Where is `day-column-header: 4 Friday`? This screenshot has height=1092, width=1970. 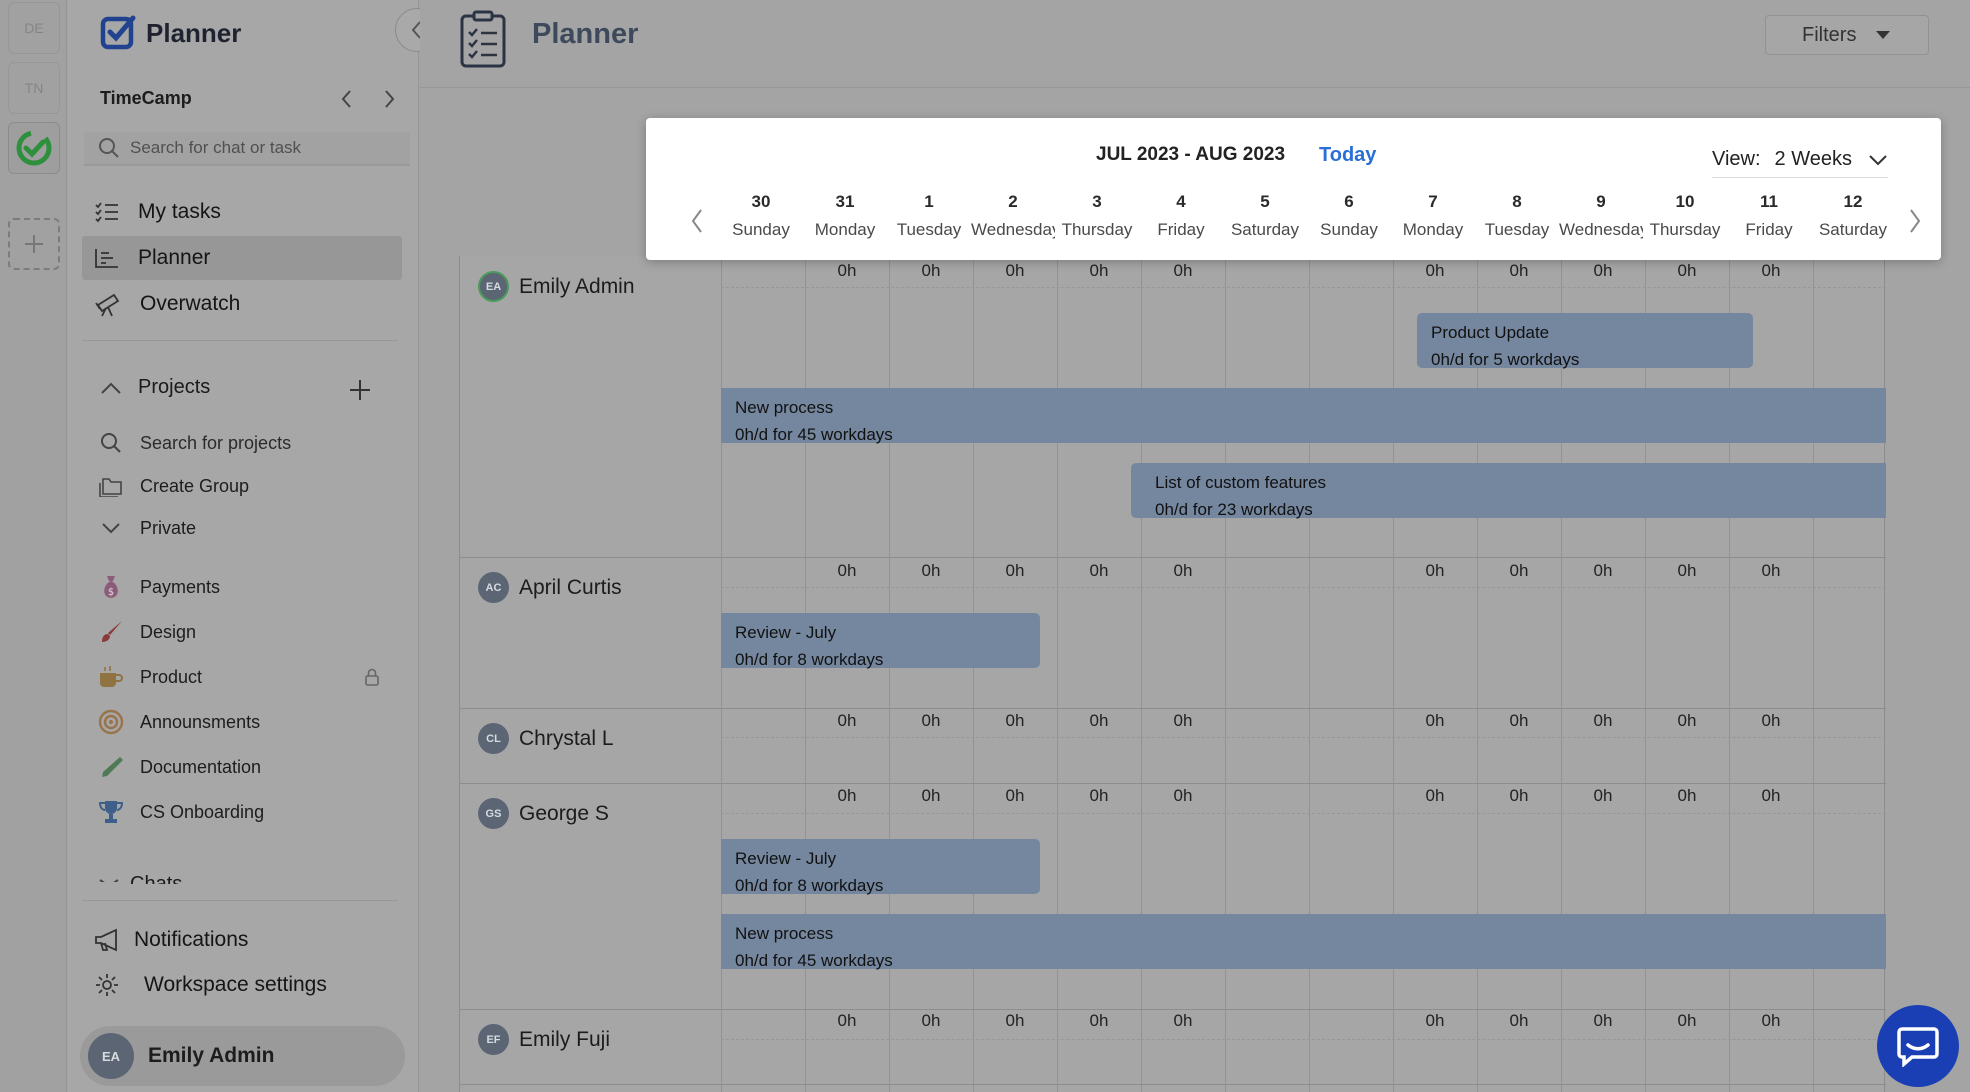 day-column-header: 4 Friday is located at coordinates (1181, 215).